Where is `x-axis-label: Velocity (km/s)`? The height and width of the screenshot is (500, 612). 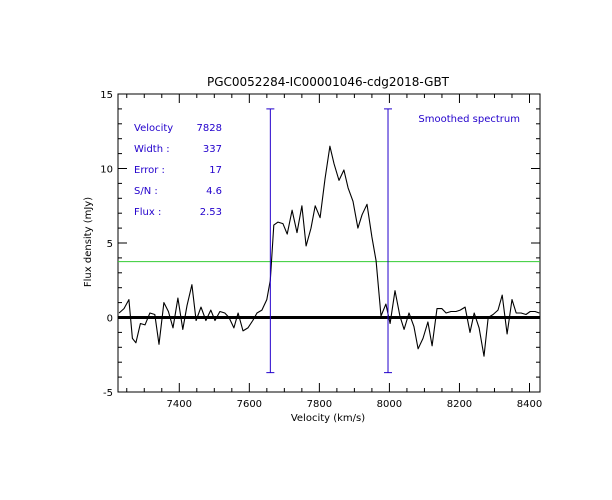 x-axis-label: Velocity (km/s) is located at coordinates (328, 418).